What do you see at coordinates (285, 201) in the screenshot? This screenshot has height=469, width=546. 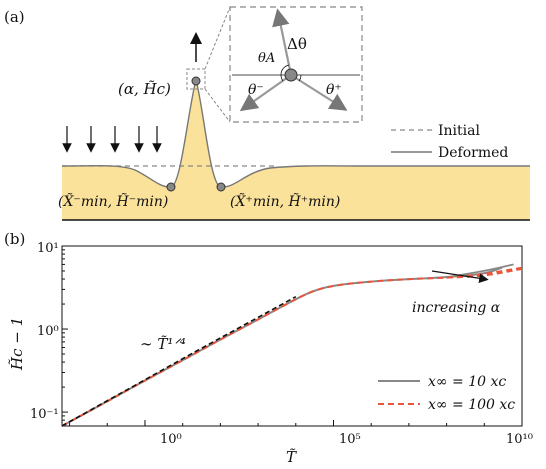 I see `min-right-label: (X̃⁺min, H̃⁺min)` at bounding box center [285, 201].